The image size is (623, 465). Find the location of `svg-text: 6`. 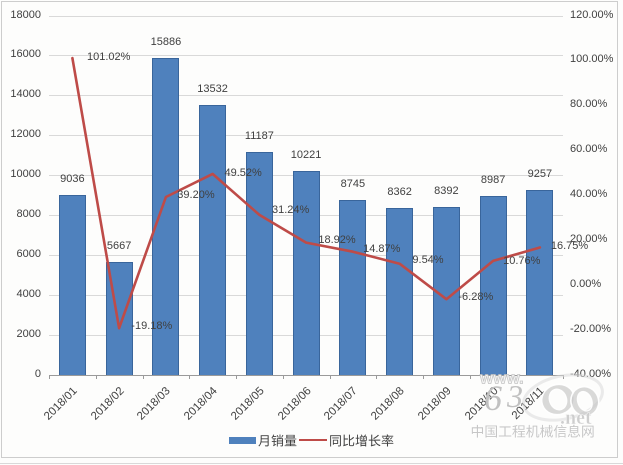

svg-text: 6 is located at coordinates (493, 398).